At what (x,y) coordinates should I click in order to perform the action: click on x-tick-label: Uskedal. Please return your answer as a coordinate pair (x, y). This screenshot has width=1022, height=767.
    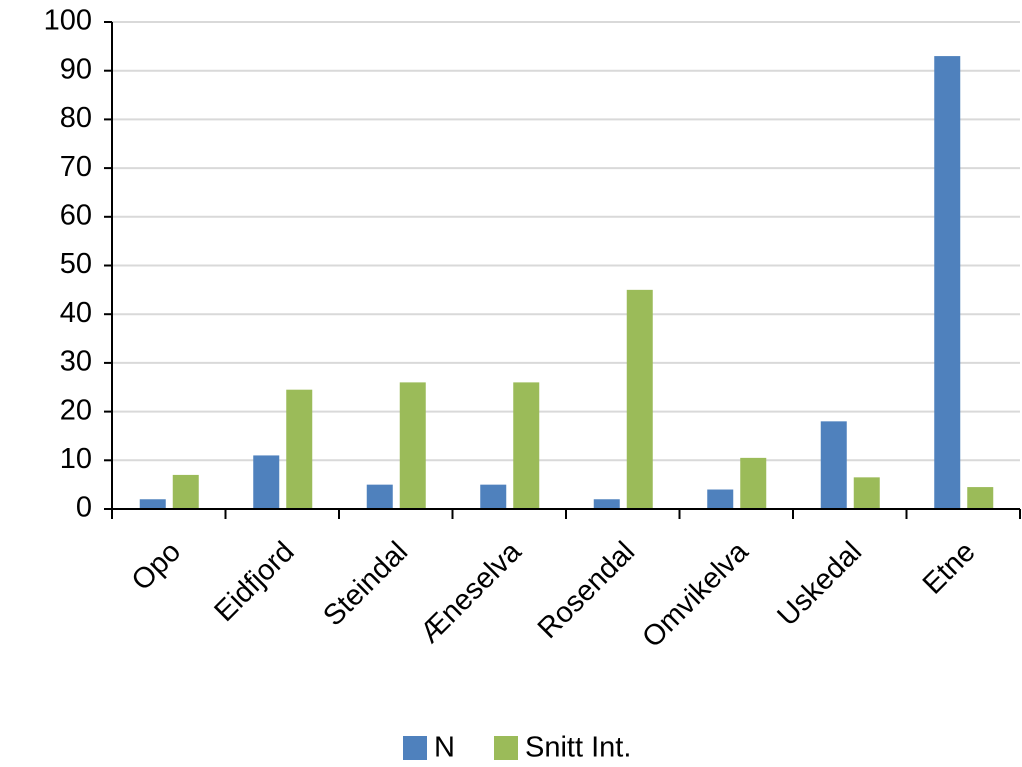
    Looking at the image, I should click on (819, 584).